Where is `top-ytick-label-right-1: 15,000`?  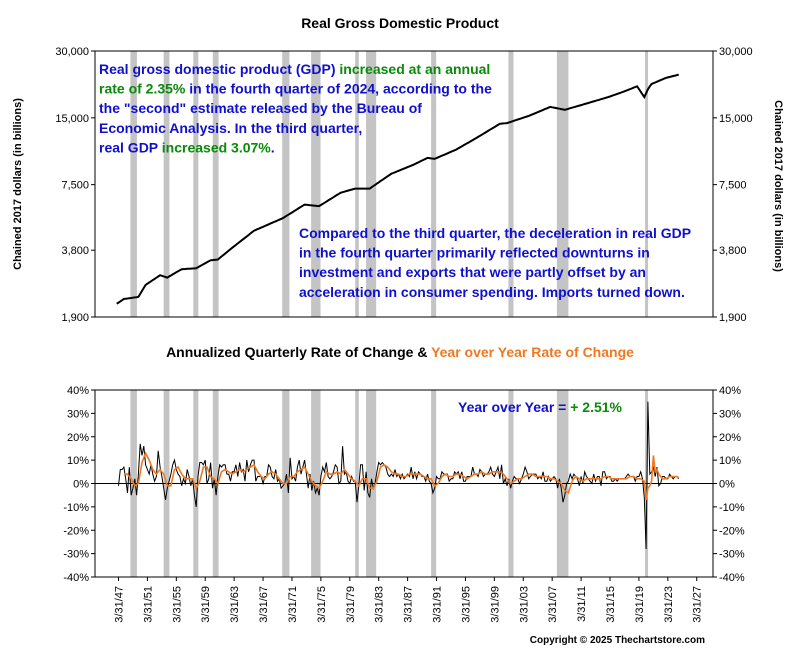
top-ytick-label-right-1: 15,000 is located at coordinates (736, 119).